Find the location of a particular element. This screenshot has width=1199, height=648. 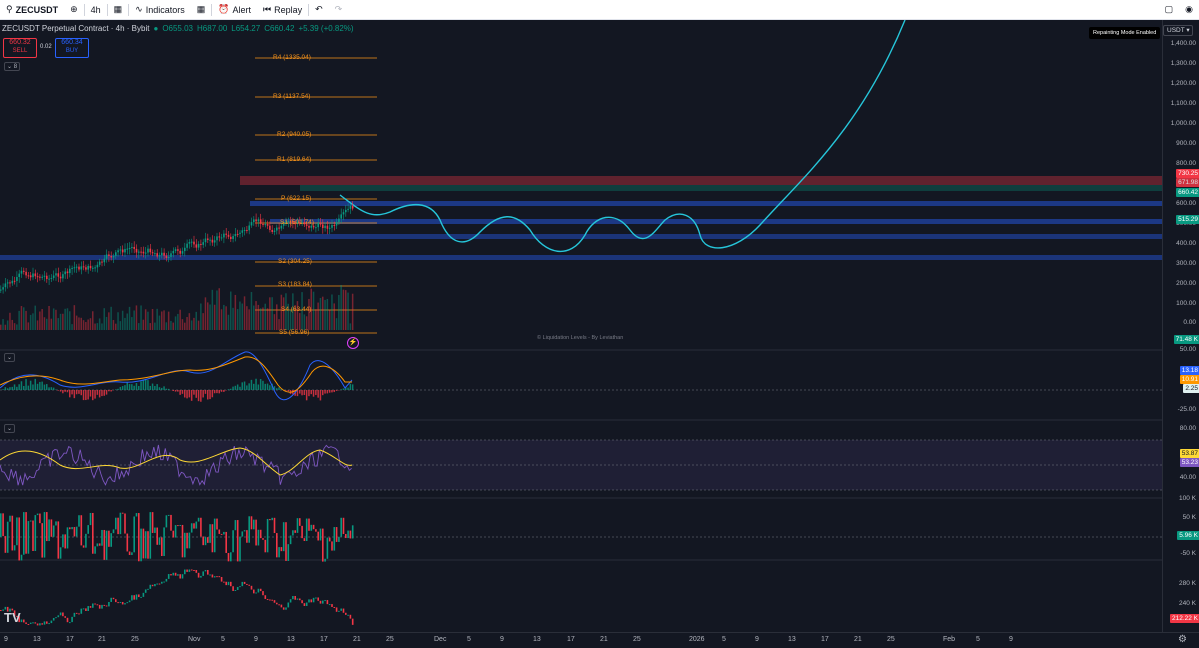

buy-button: 660.34 BUY is located at coordinates (72, 48).